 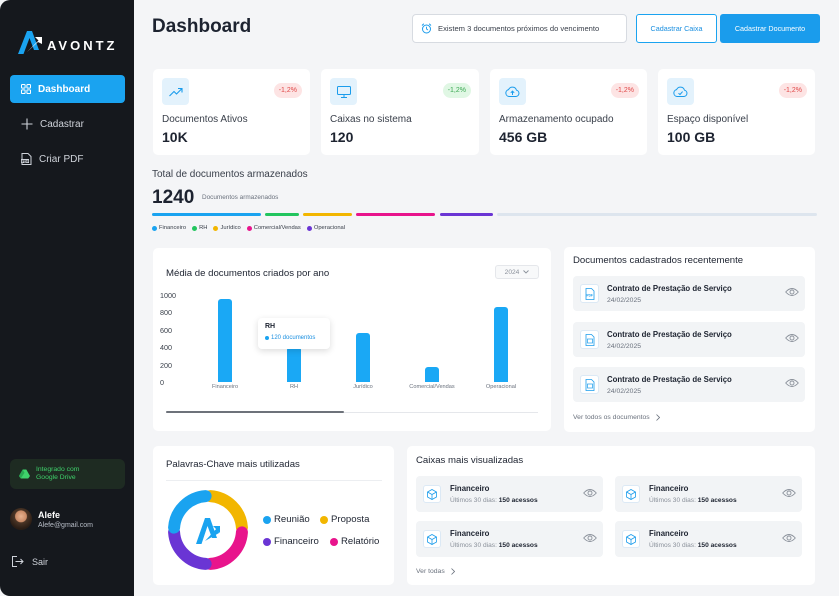 I want to click on stat-label: Espaço disponível, so click(x=708, y=119).